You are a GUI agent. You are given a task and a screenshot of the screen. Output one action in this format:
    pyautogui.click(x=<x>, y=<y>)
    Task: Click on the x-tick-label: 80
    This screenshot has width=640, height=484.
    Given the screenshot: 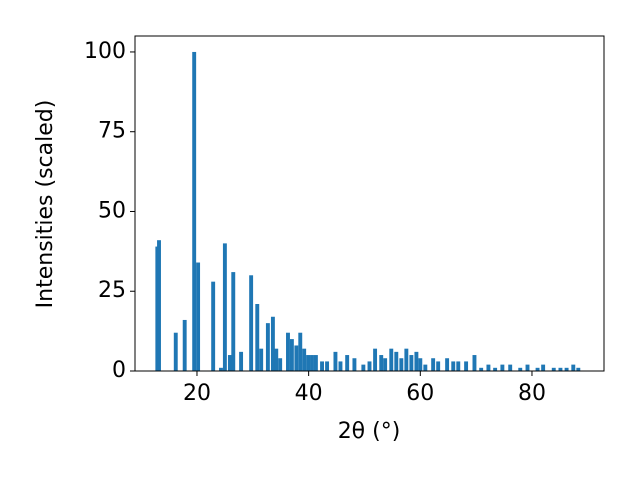 What is the action you would take?
    pyautogui.click(x=532, y=393)
    